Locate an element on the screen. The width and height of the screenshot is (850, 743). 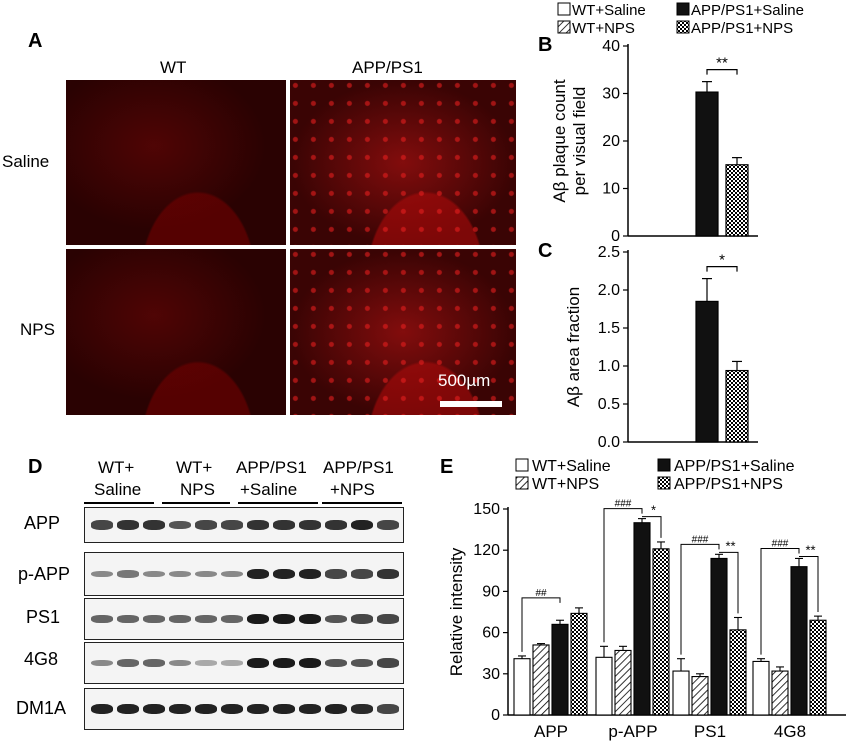
y-tick-label-b-1: 10 is located at coordinates (611, 189).